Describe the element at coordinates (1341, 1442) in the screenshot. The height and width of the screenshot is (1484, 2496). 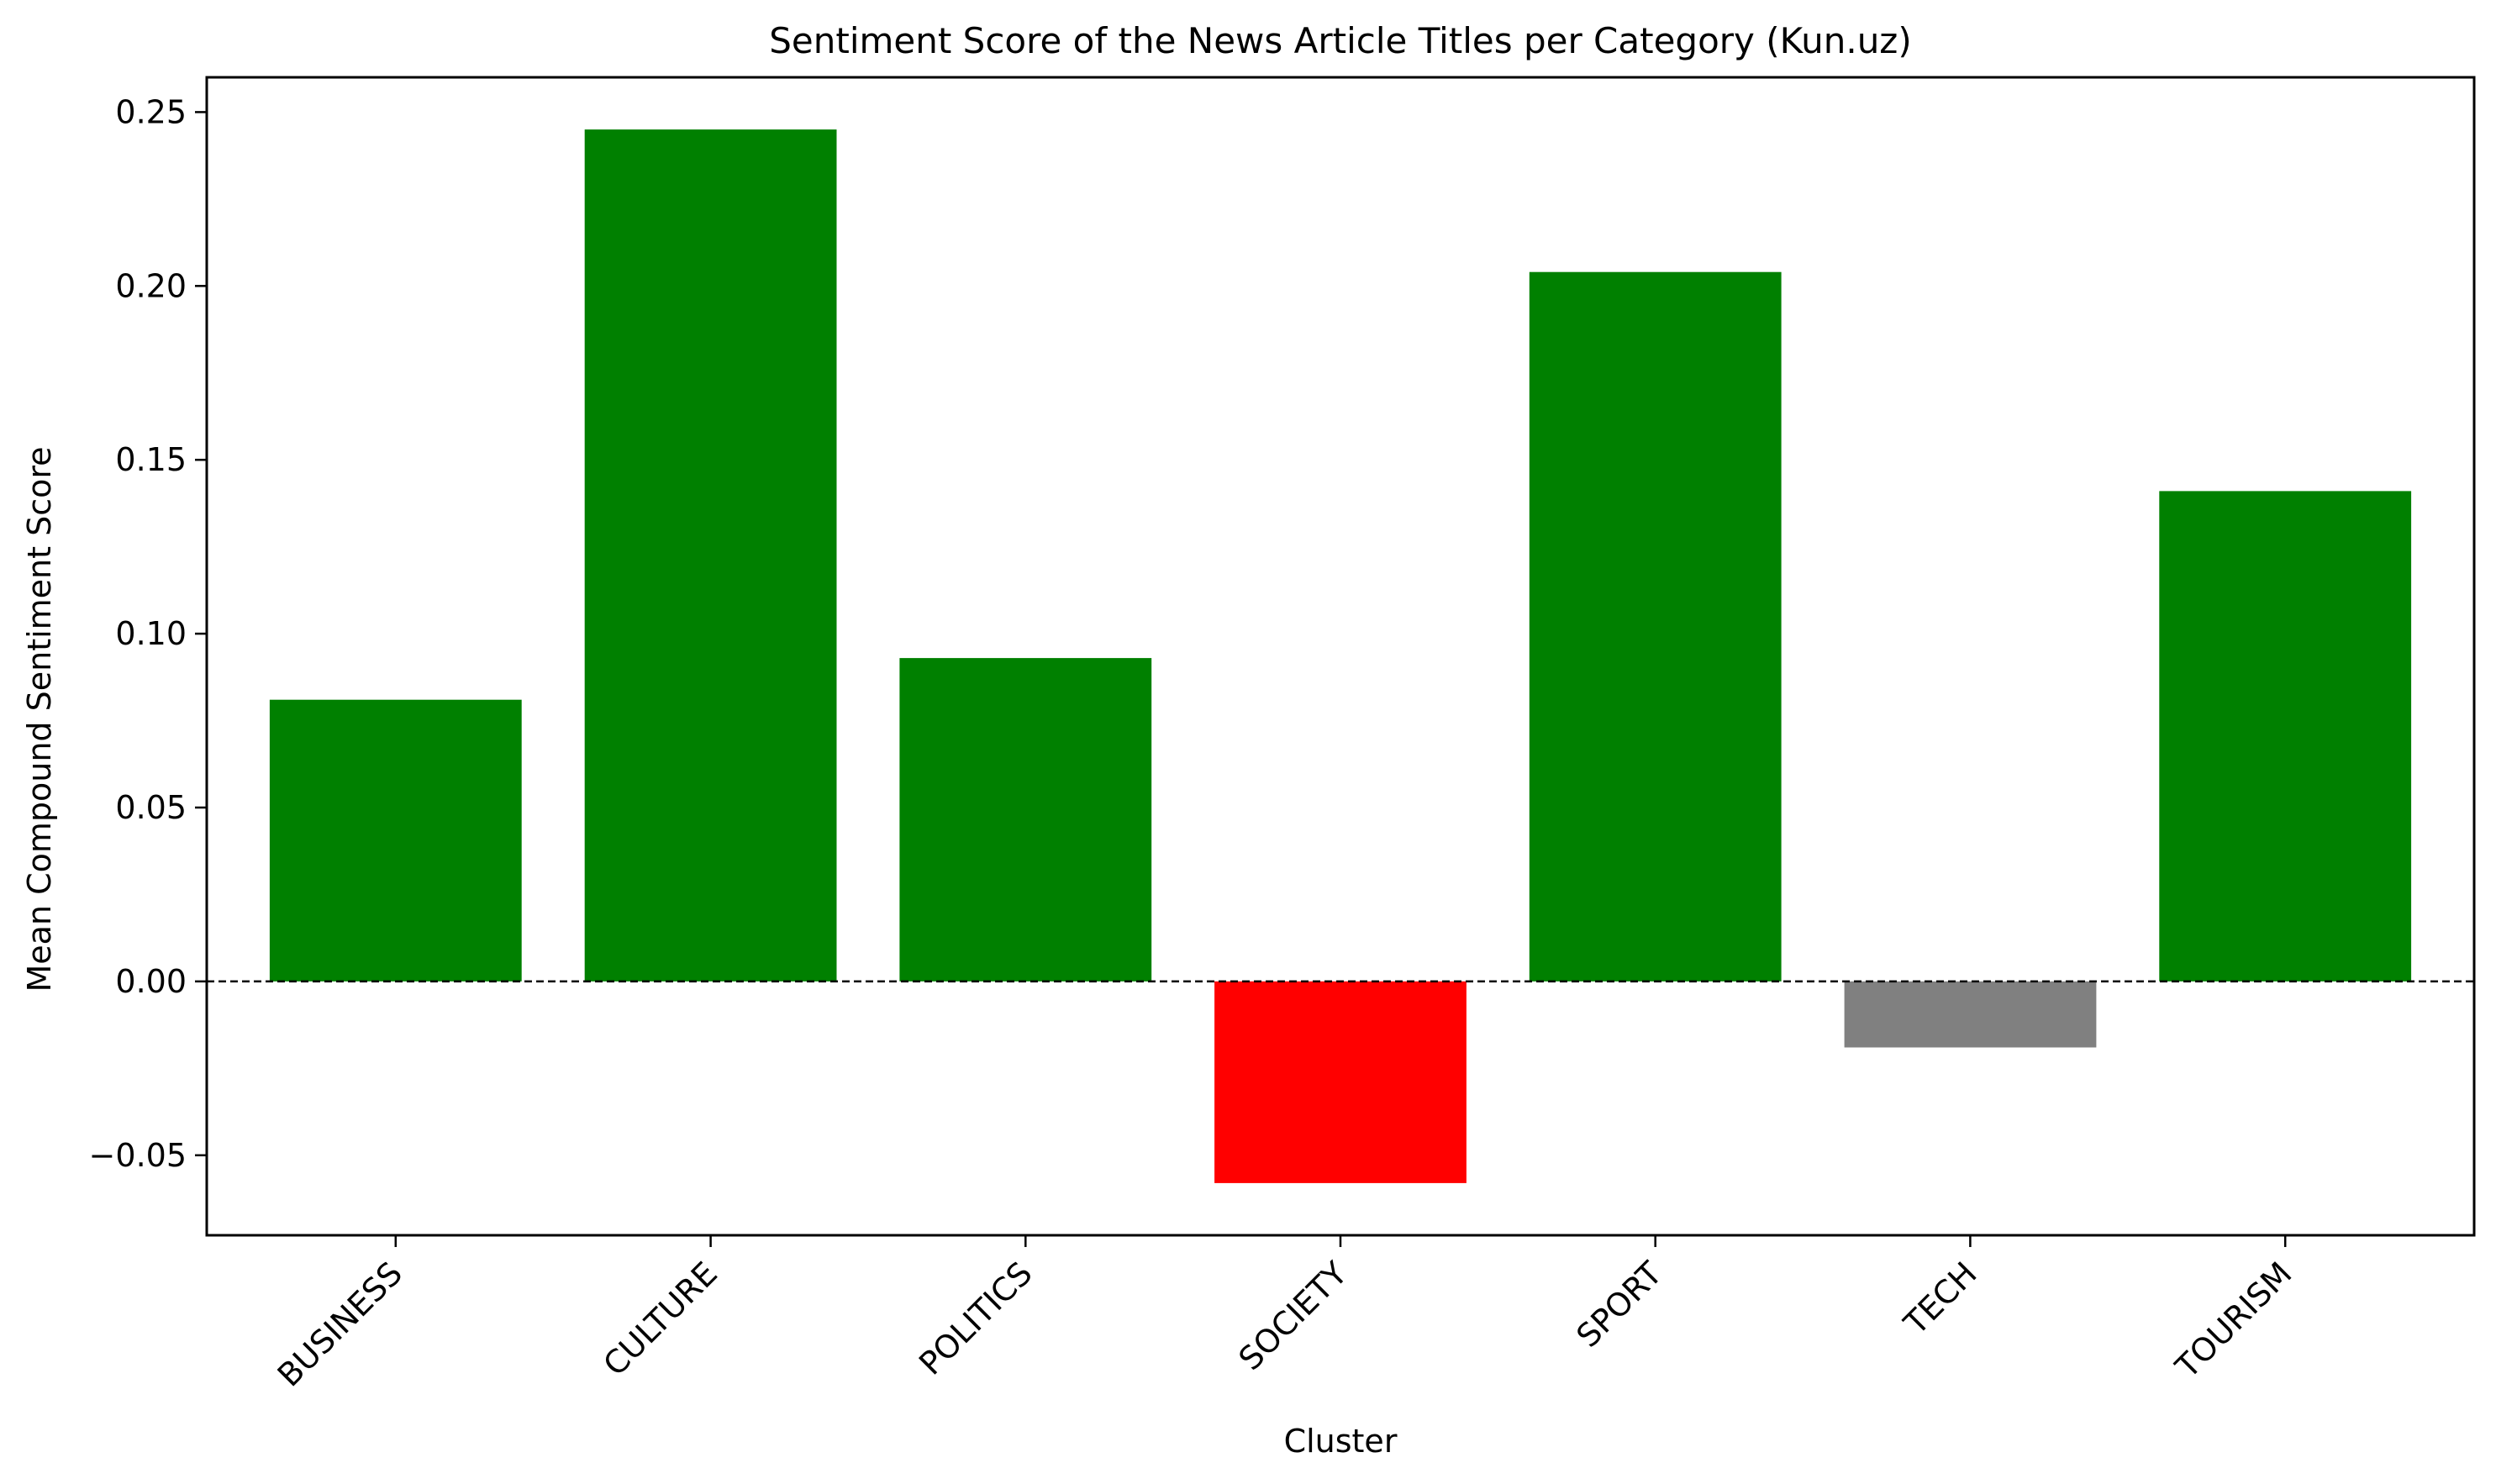
I see `x-axis-label: Cluster` at that location.